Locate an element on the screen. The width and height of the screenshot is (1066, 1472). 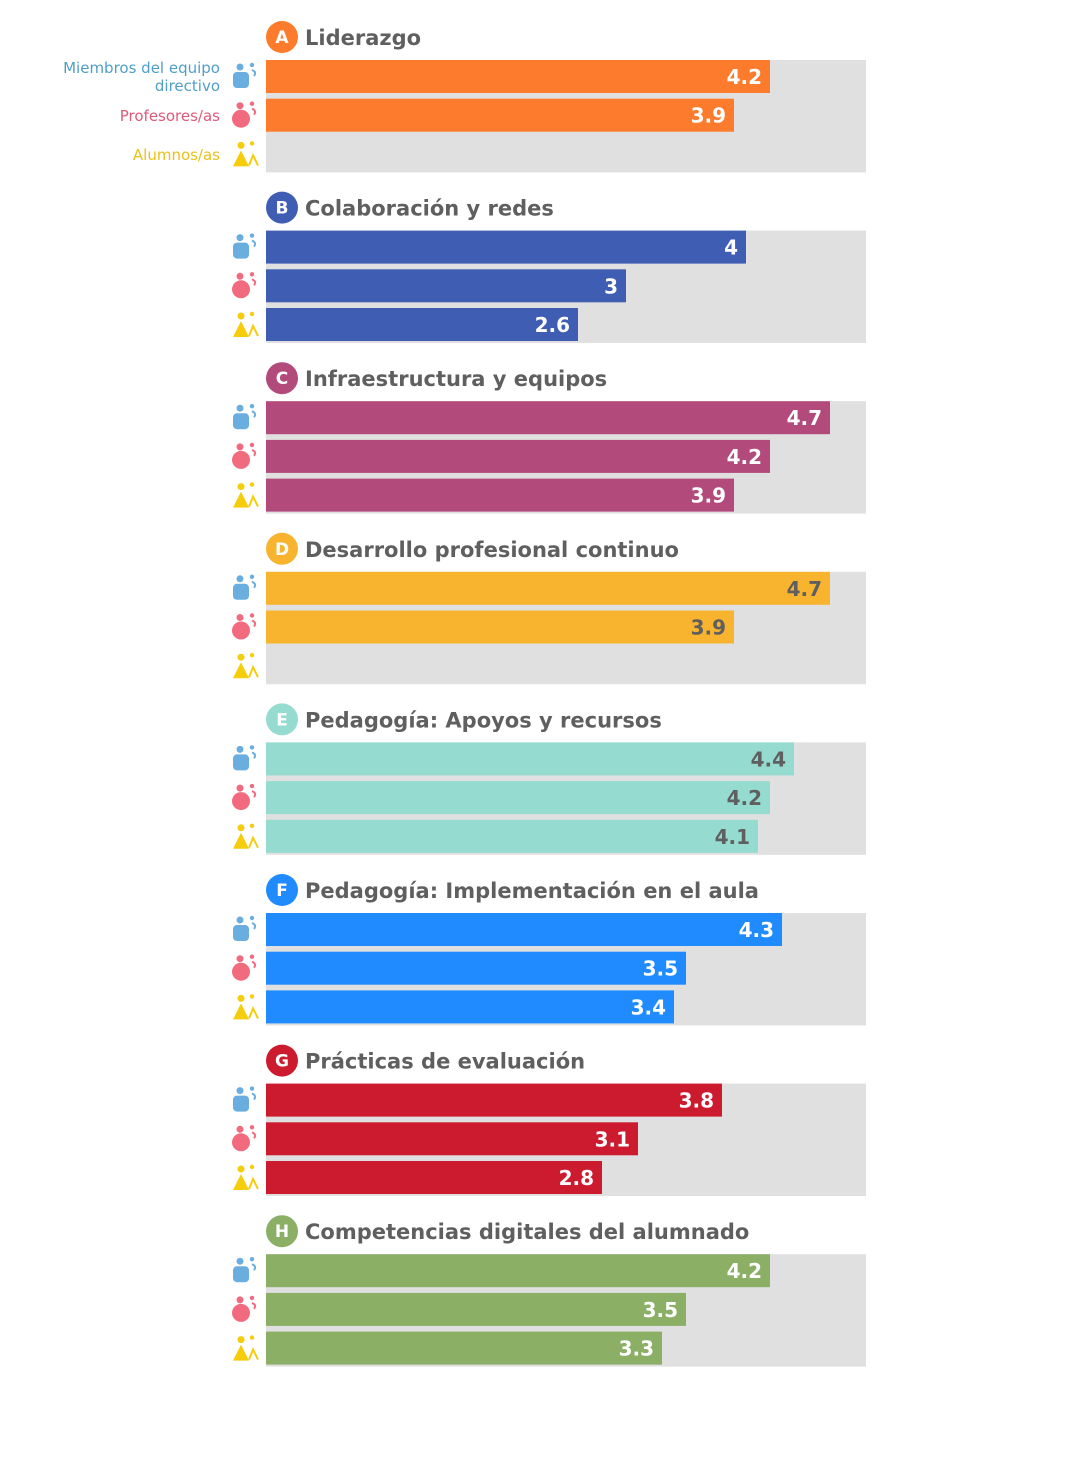
group-e: E Pedagogía: Apoyos y recursos 4.4 4.2 4.1 is located at coordinates (549, 779).